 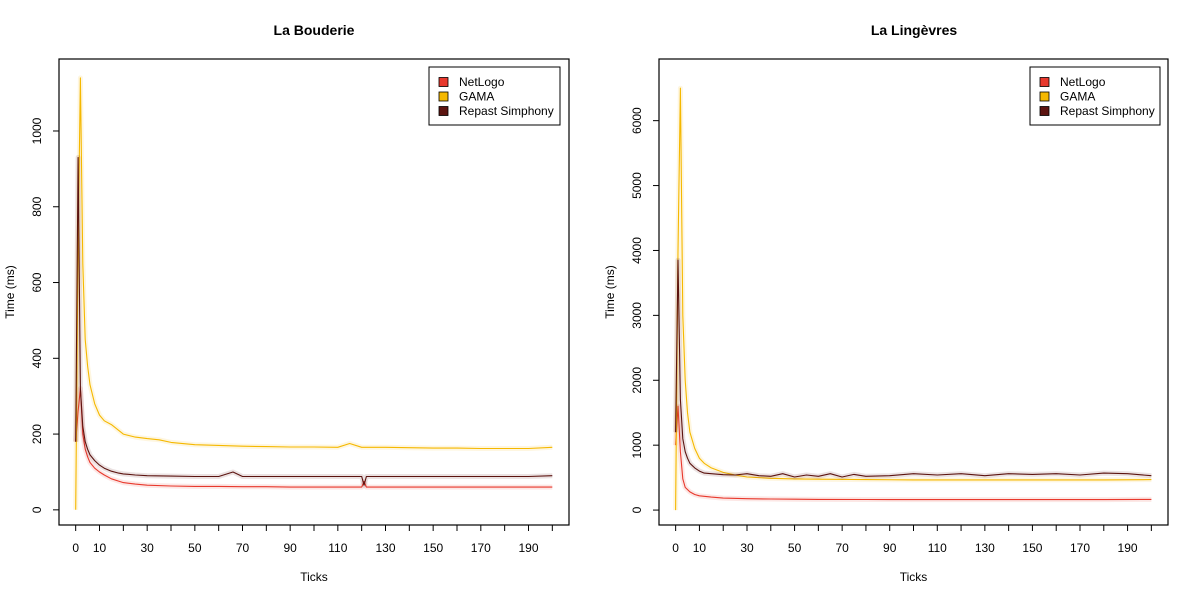 What do you see at coordinates (637, 380) in the screenshot?
I see `y-tick-label: 2000` at bounding box center [637, 380].